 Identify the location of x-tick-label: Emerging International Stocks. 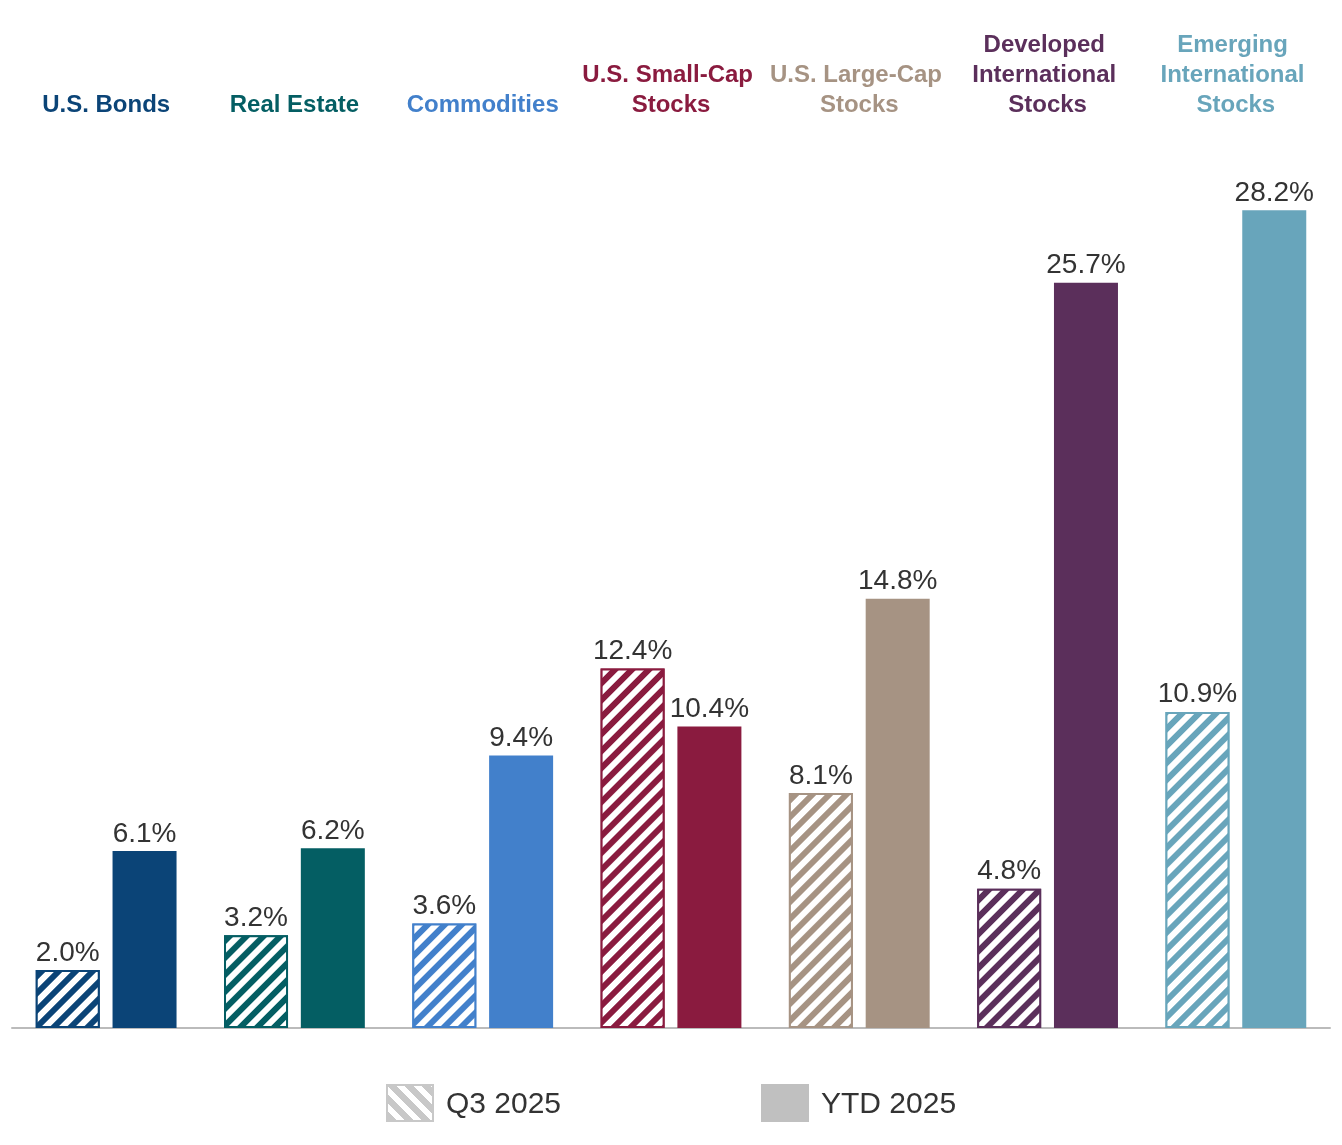
(1236, 73).